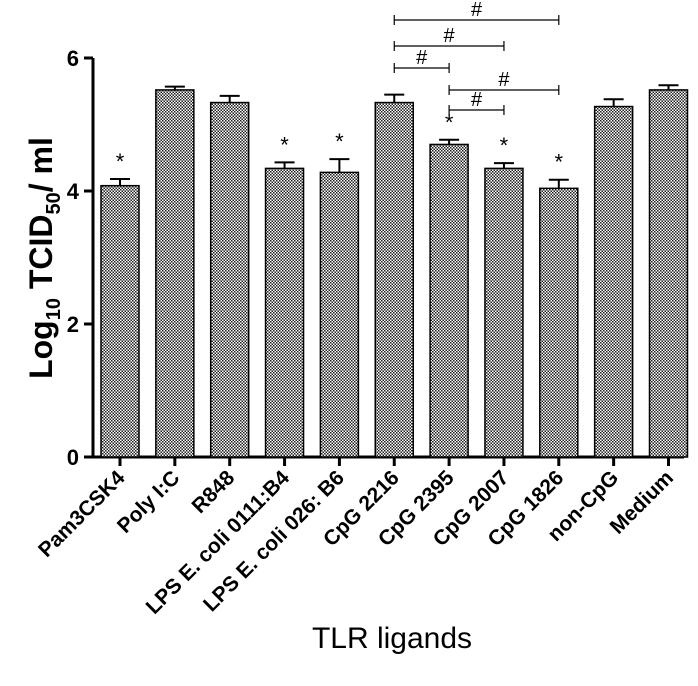 The width and height of the screenshot is (698, 686). I want to click on x-tick-label: Pam3CSK4, so click(82, 514).